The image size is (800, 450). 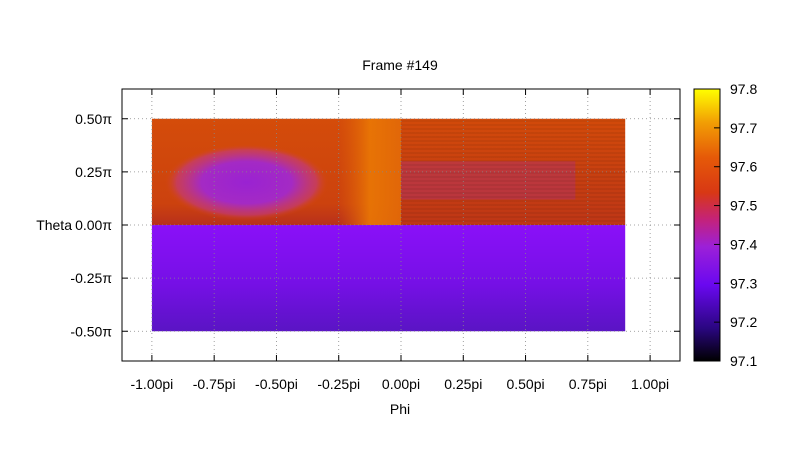 I want to click on x-tick-label: -0.50pi, so click(x=276, y=384).